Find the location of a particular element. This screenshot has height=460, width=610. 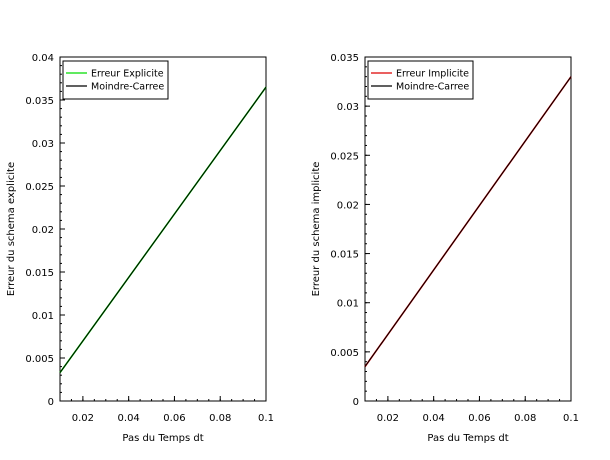

legend: Erreur Implicite Moindre-Carree is located at coordinates (420, 80).